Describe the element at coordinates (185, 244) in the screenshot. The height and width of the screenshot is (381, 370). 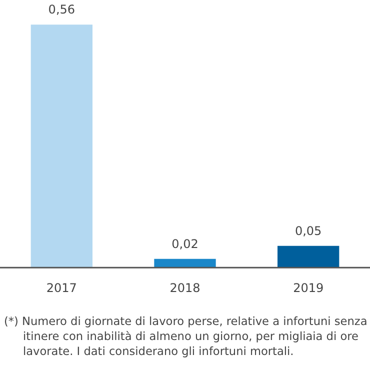
I see `data-label: 0,02` at that location.